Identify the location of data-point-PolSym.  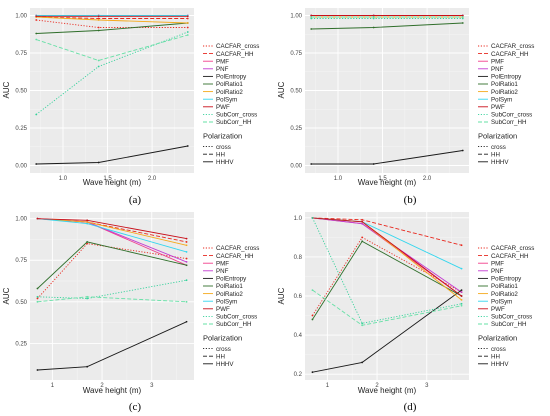
(87, 223).